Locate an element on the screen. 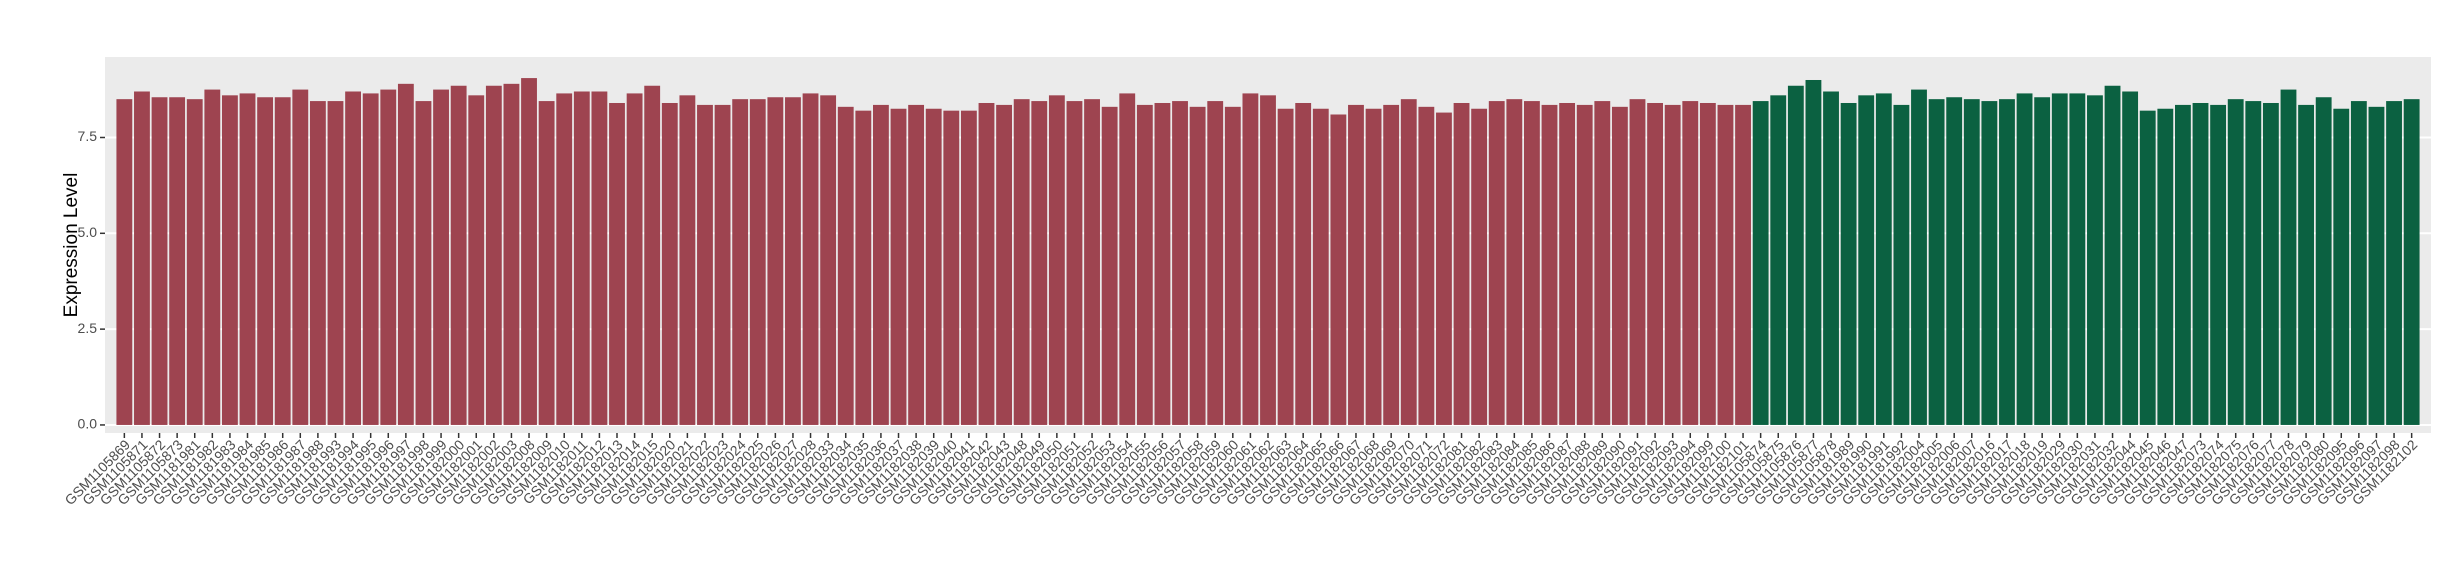  y-axis-title: Expression Level is located at coordinates (71, 245).